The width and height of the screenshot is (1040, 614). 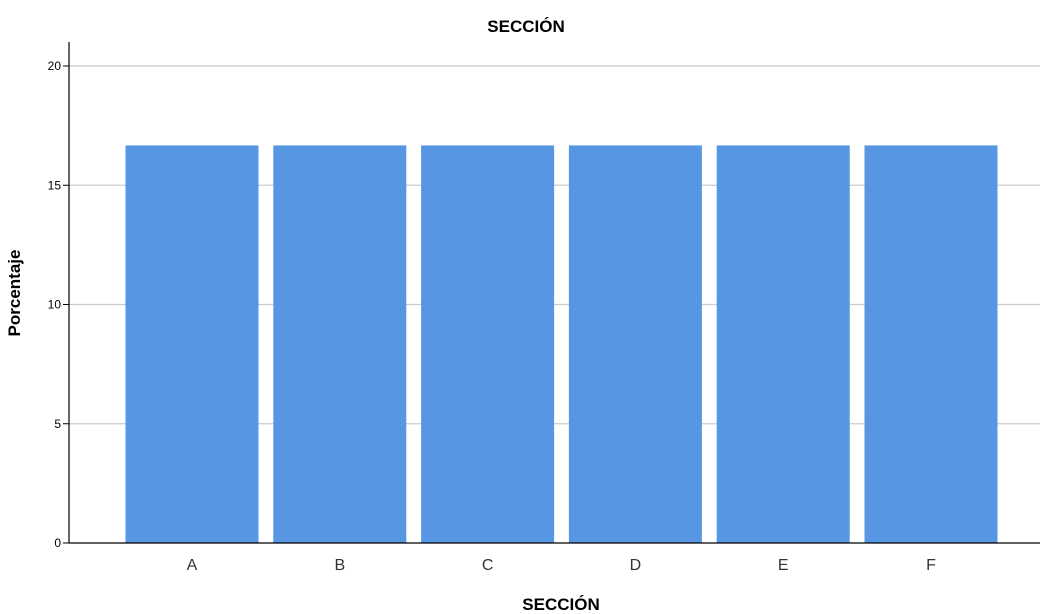 What do you see at coordinates (636, 565) in the screenshot?
I see `x-tick-label: D` at bounding box center [636, 565].